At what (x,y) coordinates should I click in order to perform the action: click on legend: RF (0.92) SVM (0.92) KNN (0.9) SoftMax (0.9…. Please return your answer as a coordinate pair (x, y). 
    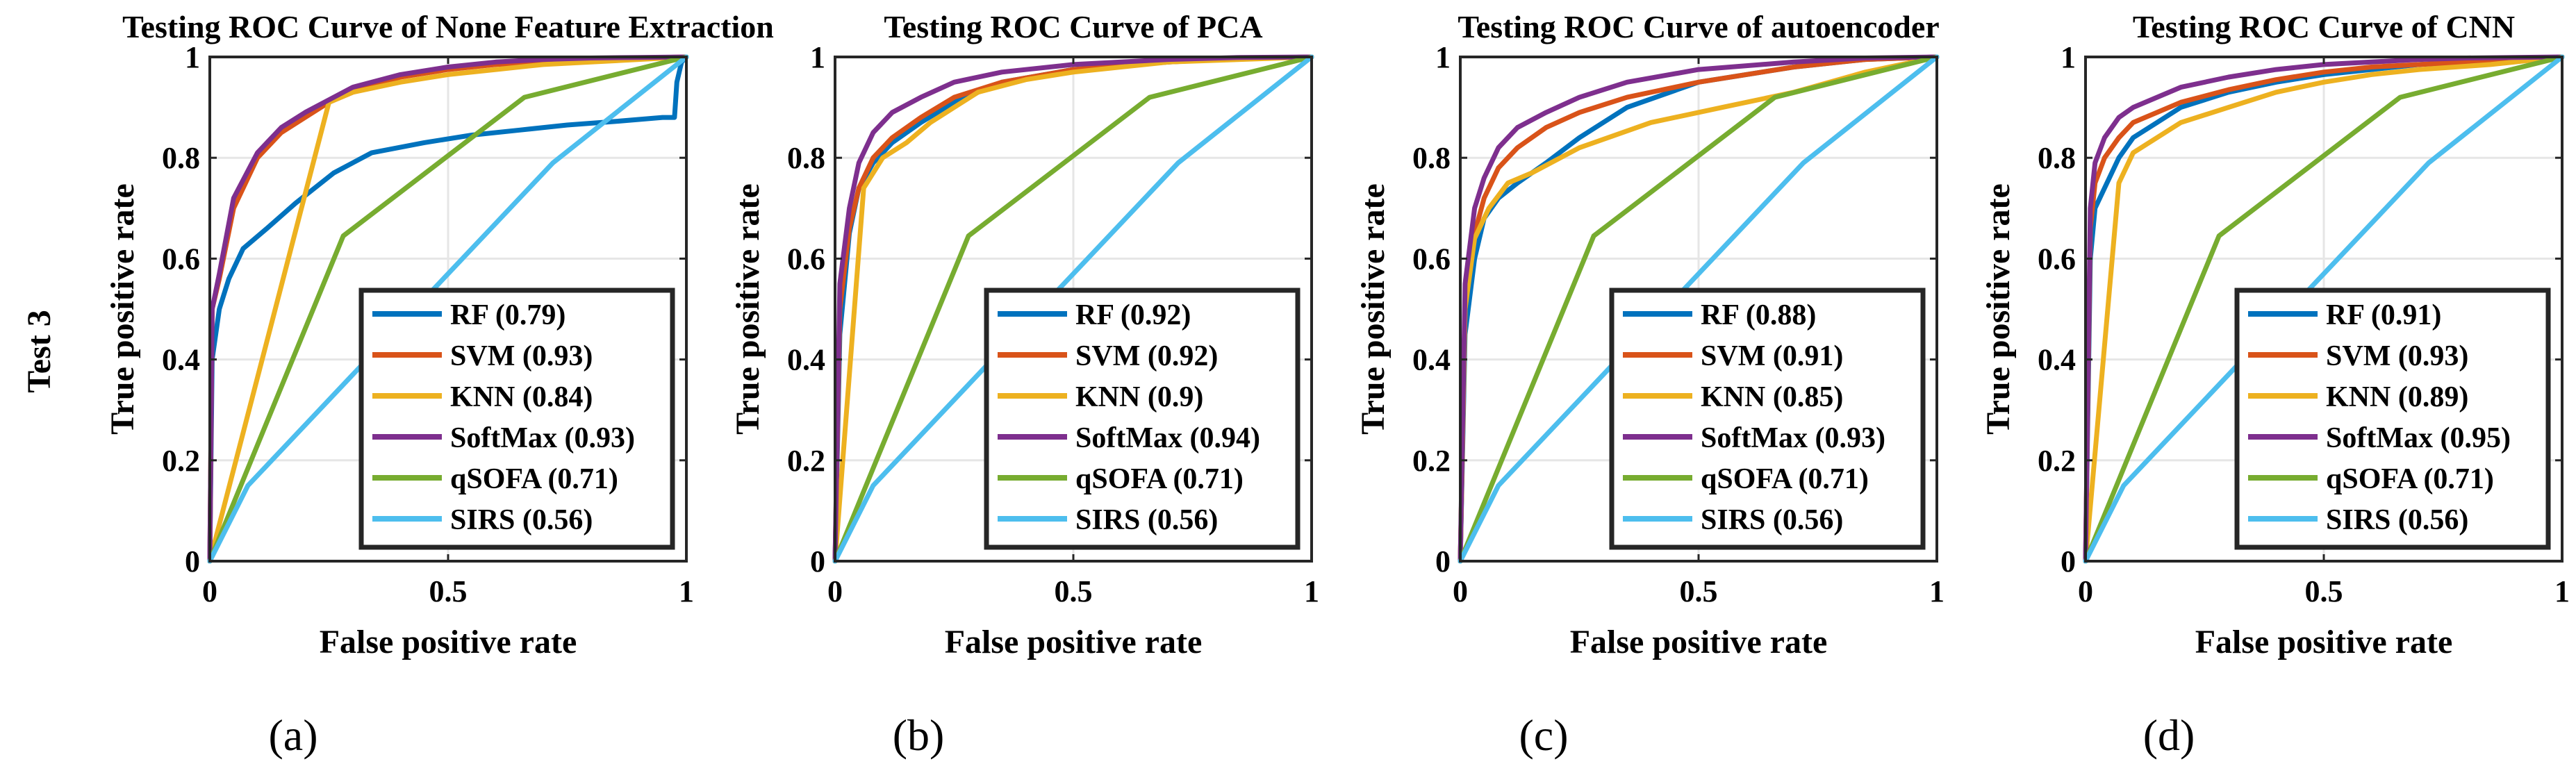
    Looking at the image, I should click on (1143, 419).